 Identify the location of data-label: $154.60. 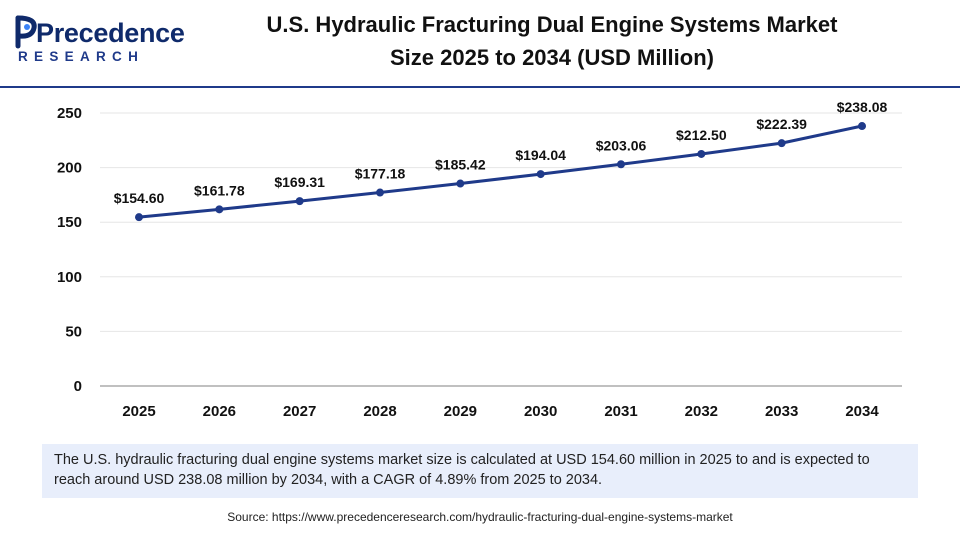
(139, 198).